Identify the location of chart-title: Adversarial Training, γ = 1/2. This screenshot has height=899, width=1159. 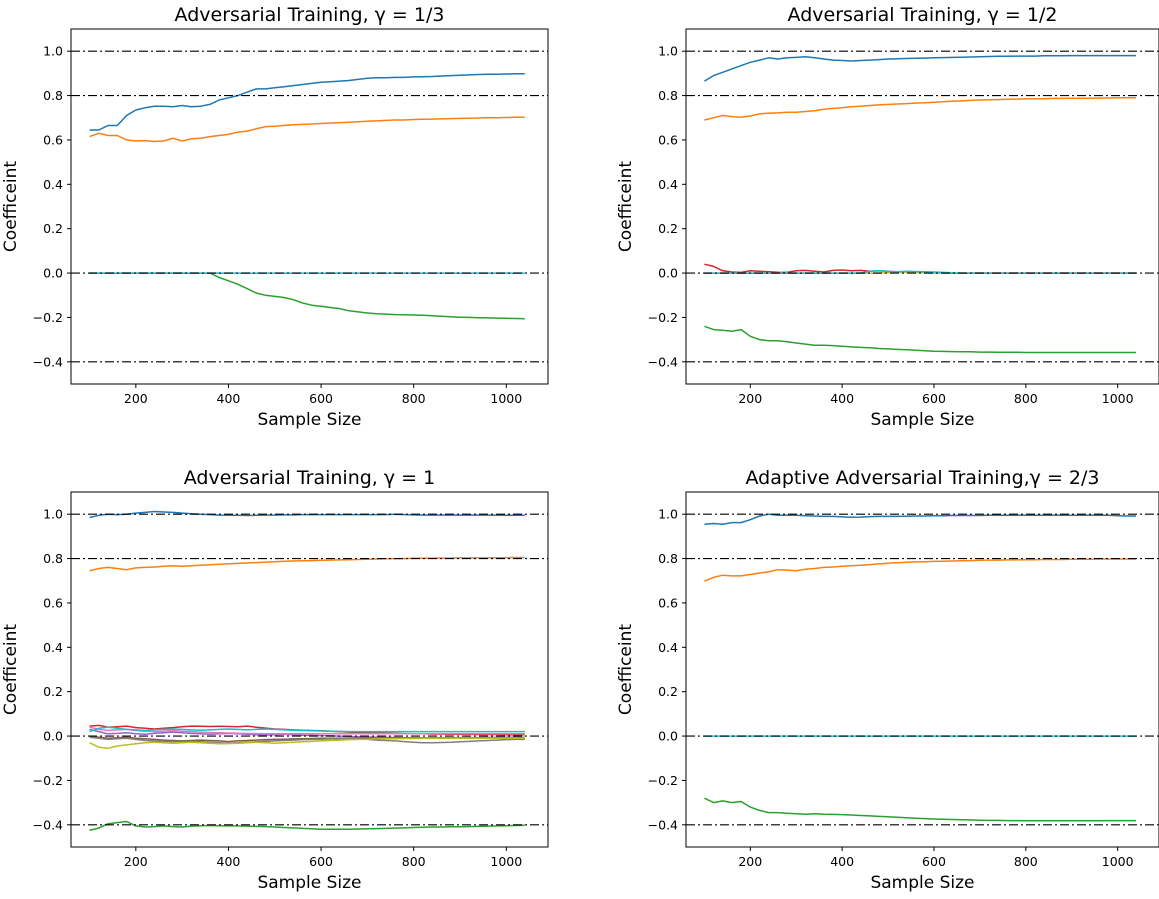
(923, 15).